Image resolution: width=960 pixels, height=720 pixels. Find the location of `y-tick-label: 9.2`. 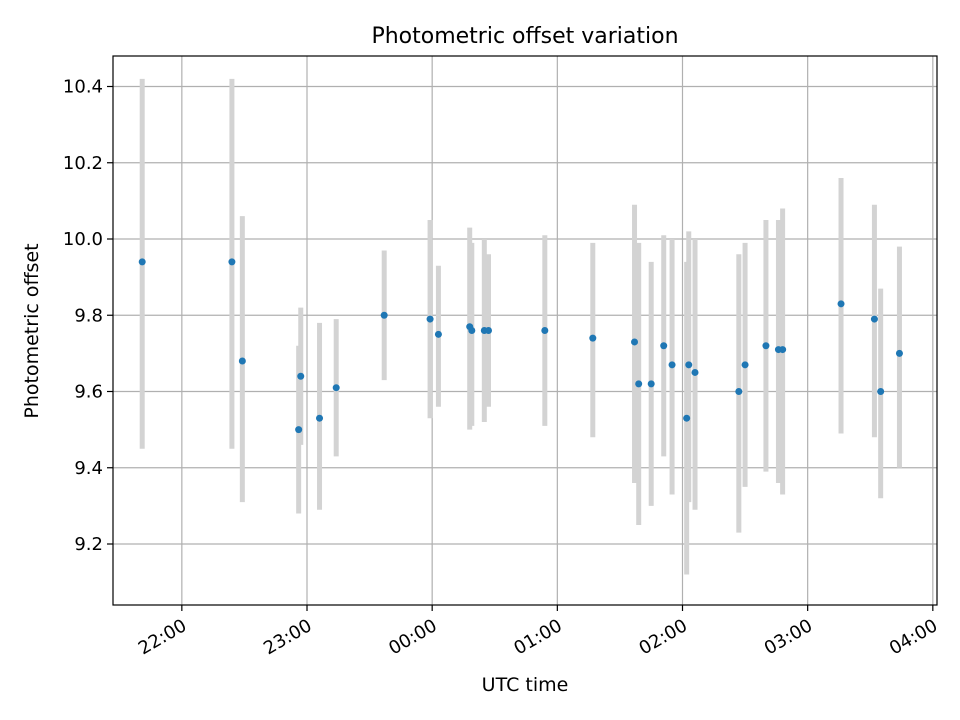

y-tick-label: 9.2 is located at coordinates (88, 544).